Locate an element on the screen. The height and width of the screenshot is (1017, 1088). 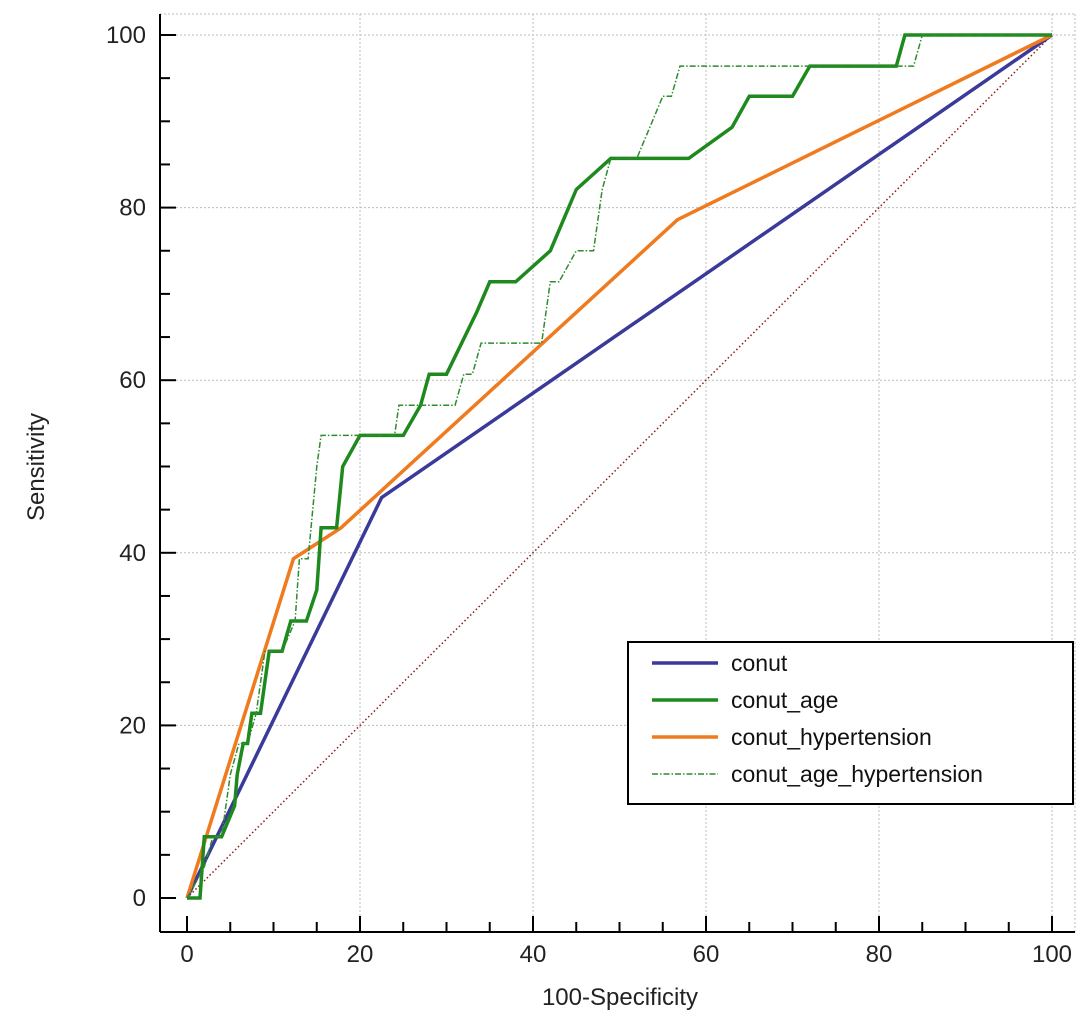
legend-label: conut_age_hypertension is located at coordinates (857, 774).